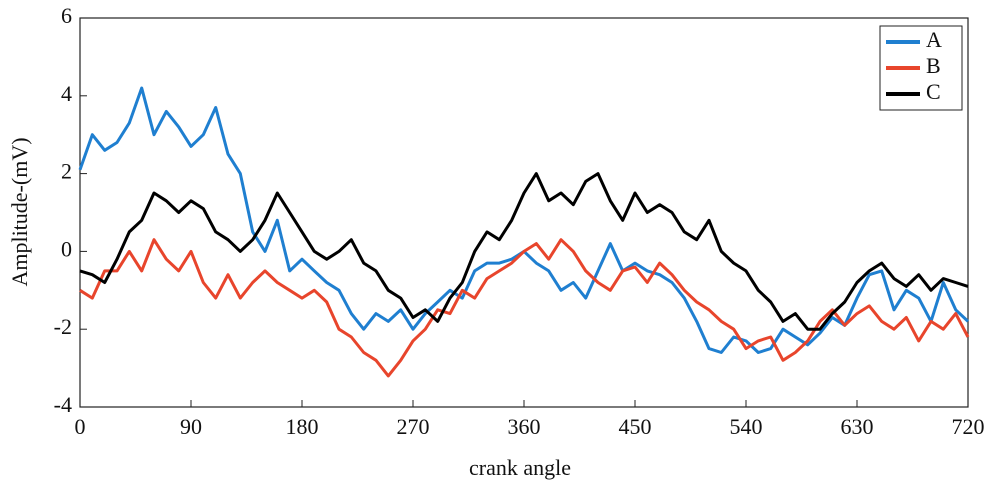  Describe the element at coordinates (66, 248) in the screenshot. I see `y-tick-label: 0` at that location.